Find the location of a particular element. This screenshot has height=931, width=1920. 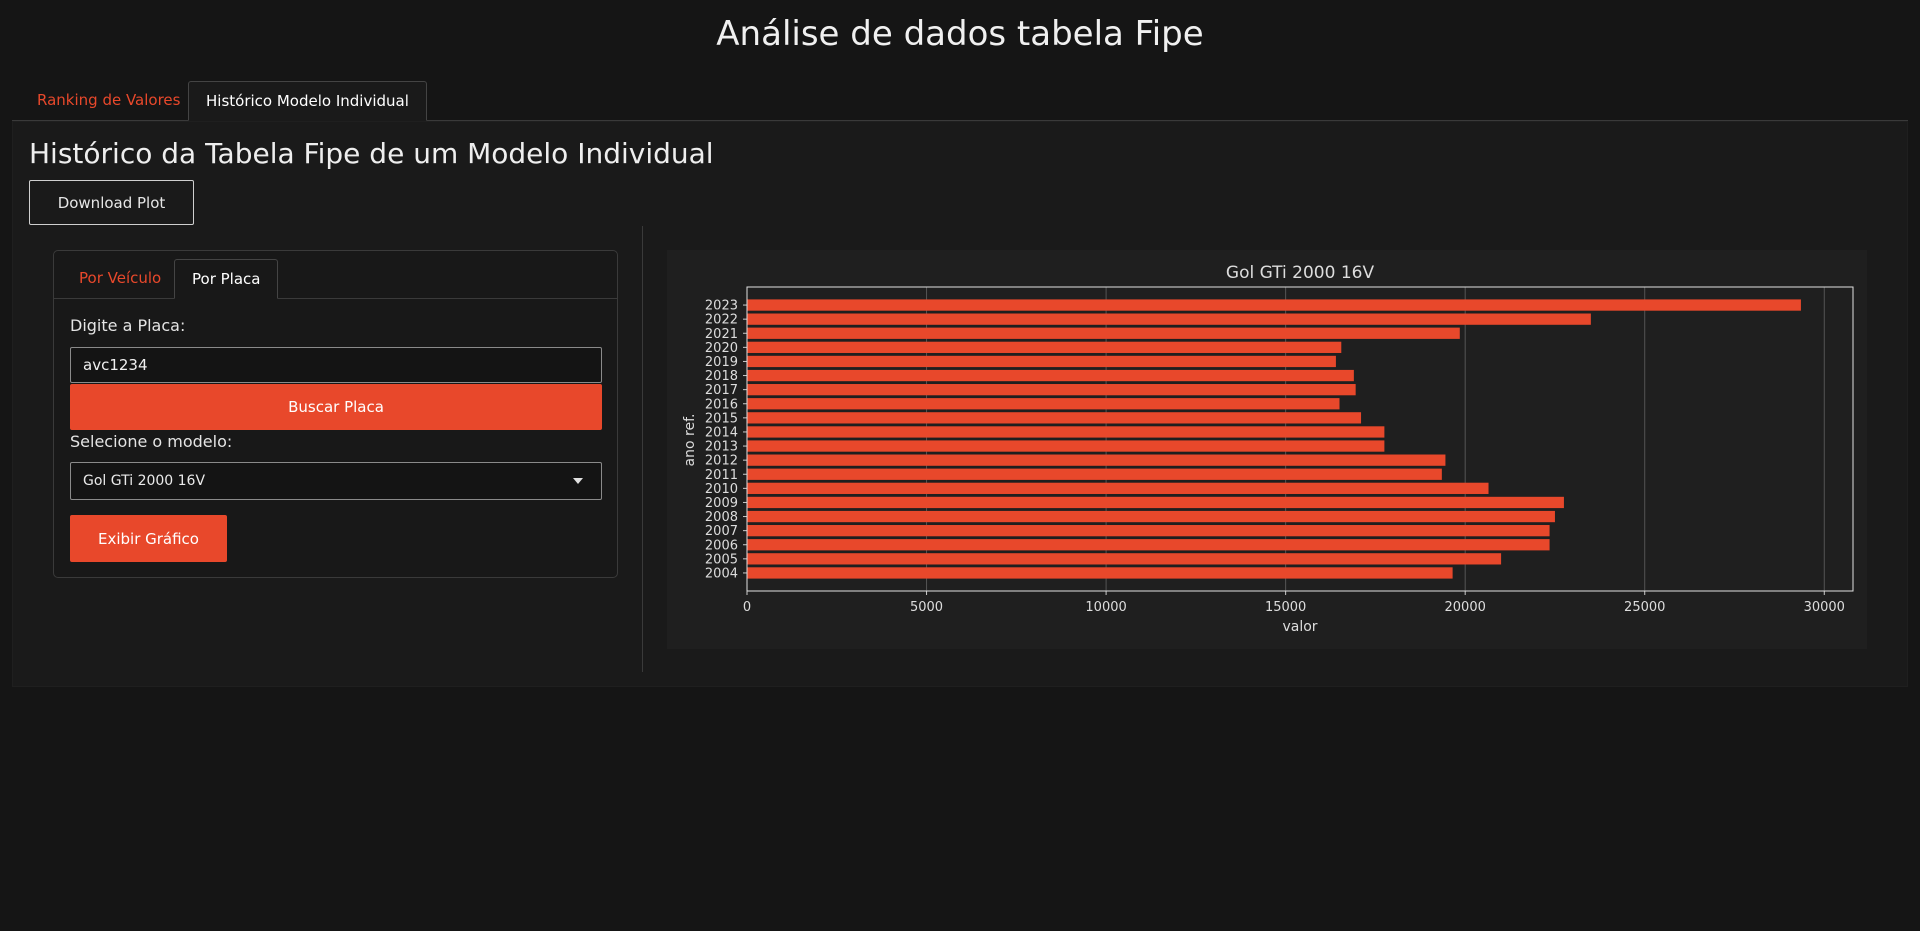

show-chart-button: Exibir Gráfico is located at coordinates (148, 538).